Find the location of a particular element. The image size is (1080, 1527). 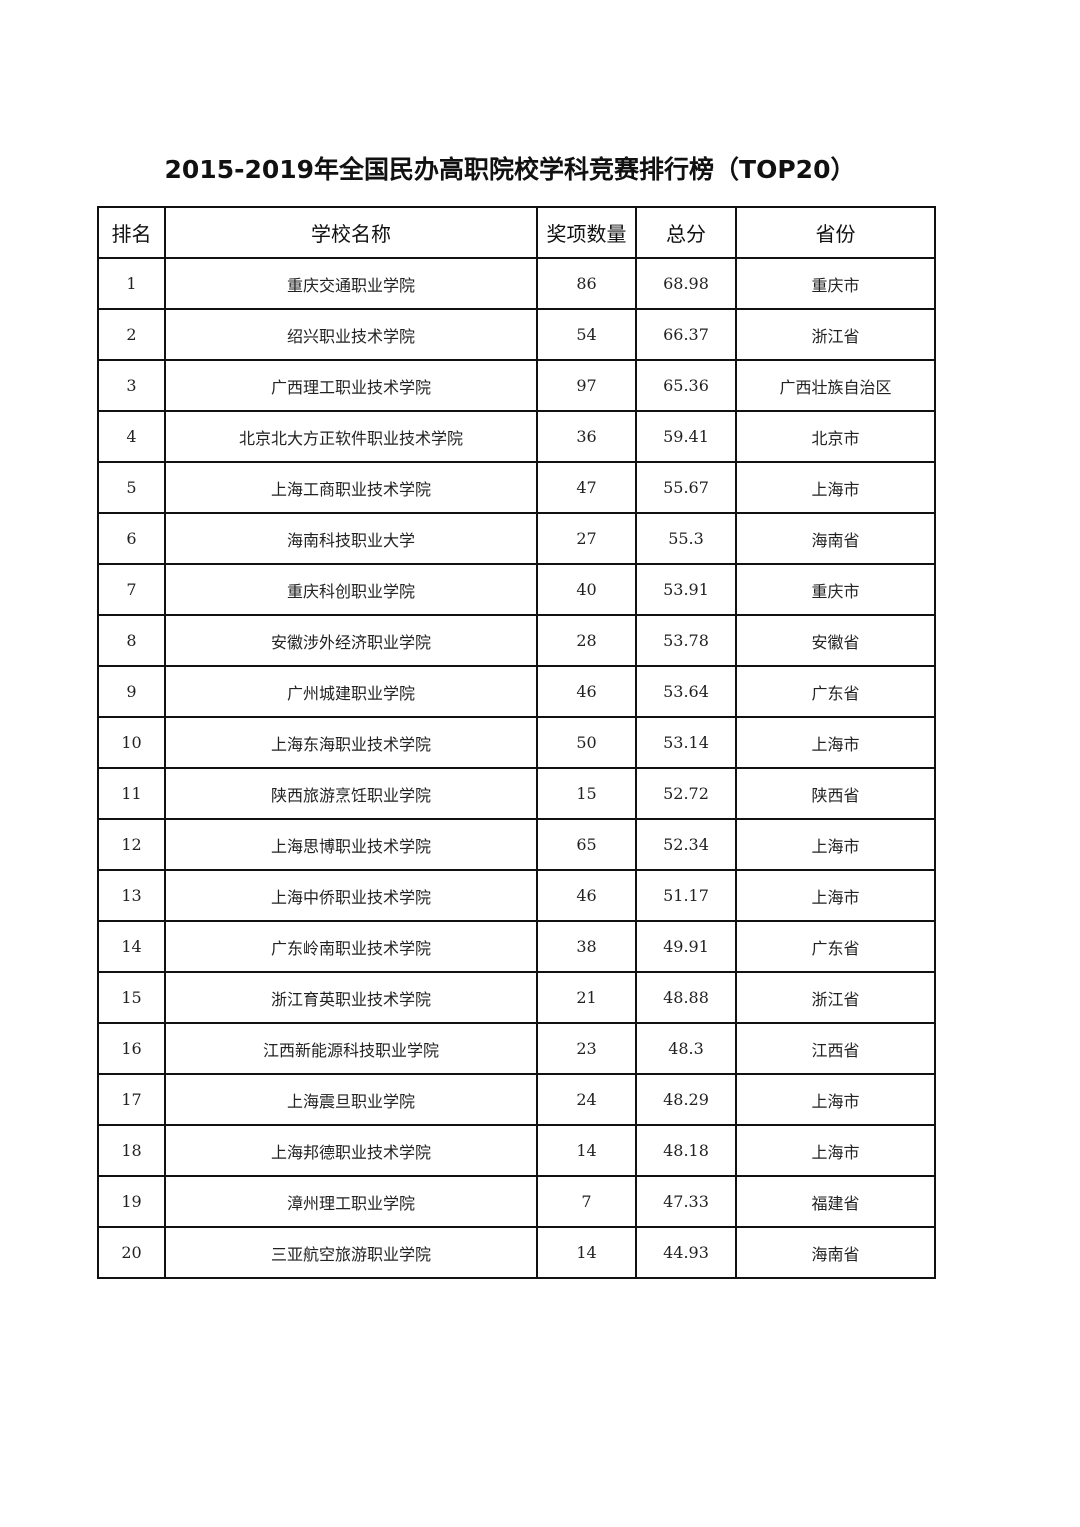

rank-cell: 14 is located at coordinates (131, 946).